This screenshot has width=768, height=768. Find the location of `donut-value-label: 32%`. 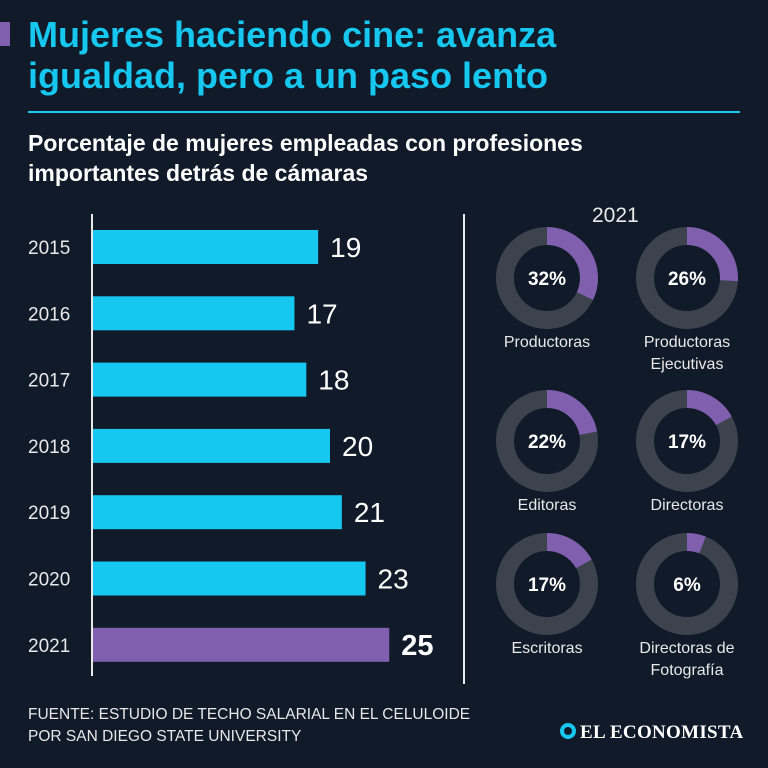

donut-value-label: 32% is located at coordinates (547, 279).